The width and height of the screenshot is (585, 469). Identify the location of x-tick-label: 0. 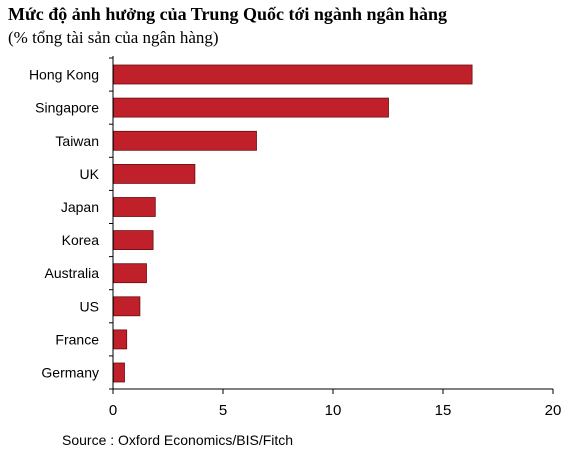
(113, 410).